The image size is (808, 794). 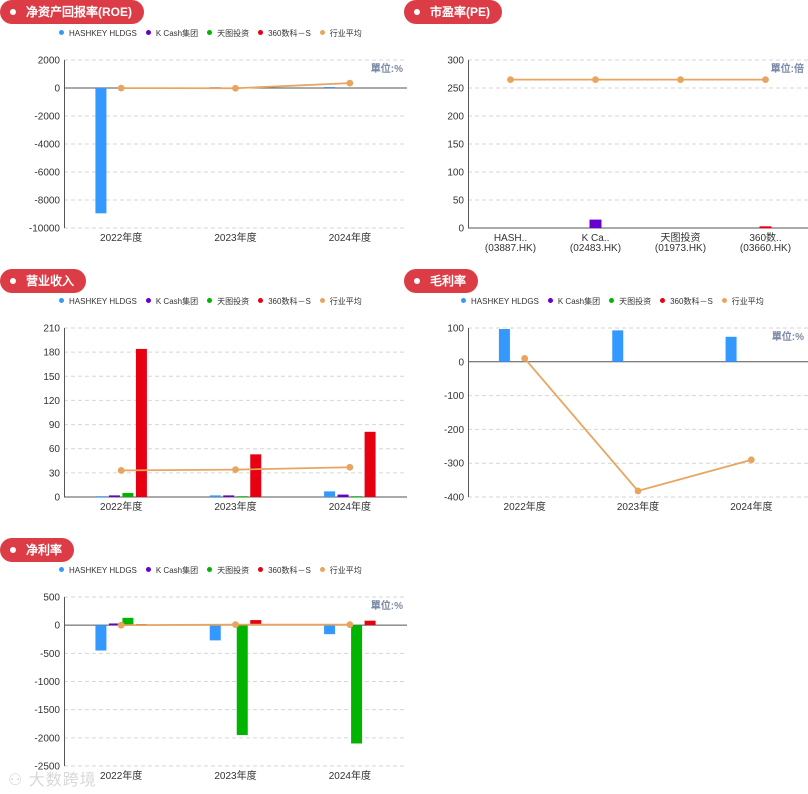 I want to click on x-tick-label: 天图投资(01973.HK), so click(x=680, y=242).